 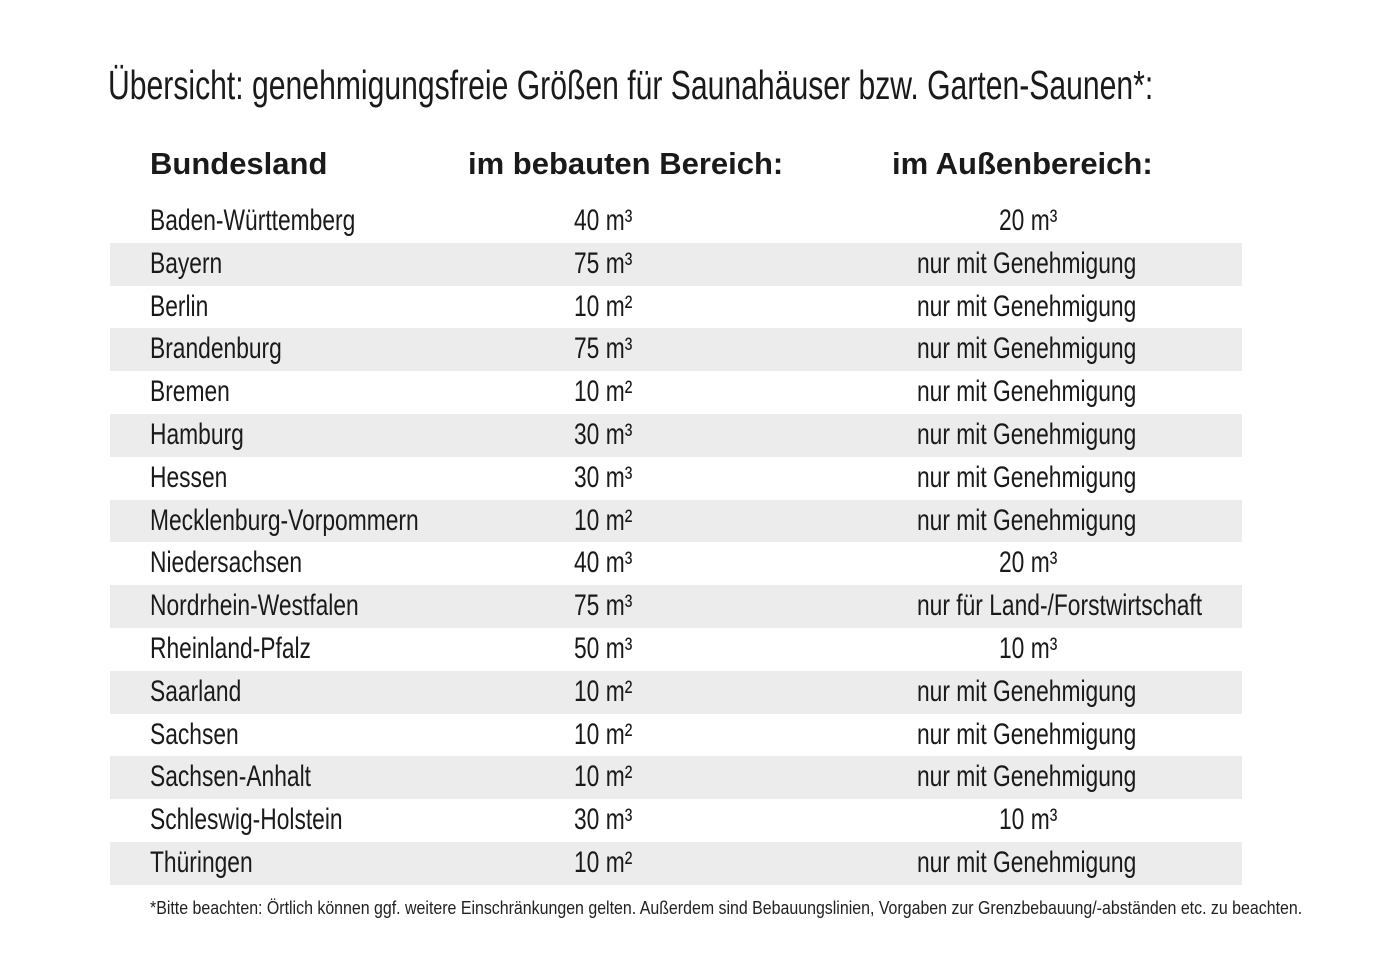 I want to click on cell-text: Berlin, so click(x=179, y=306).